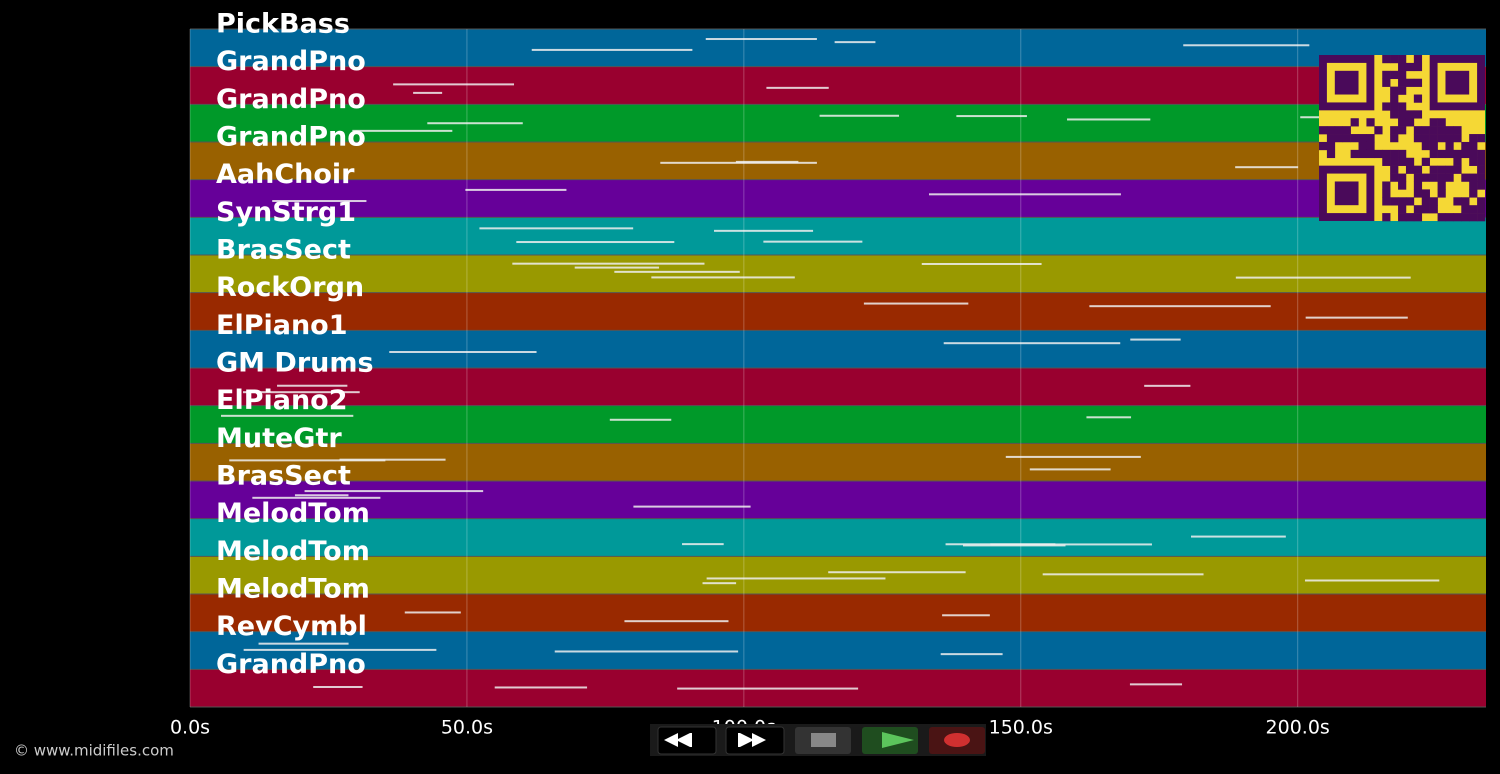 The width and height of the screenshot is (1500, 774). Describe the element at coordinates (290, 287) in the screenshot. I see `track-label: RockOrgn` at that location.